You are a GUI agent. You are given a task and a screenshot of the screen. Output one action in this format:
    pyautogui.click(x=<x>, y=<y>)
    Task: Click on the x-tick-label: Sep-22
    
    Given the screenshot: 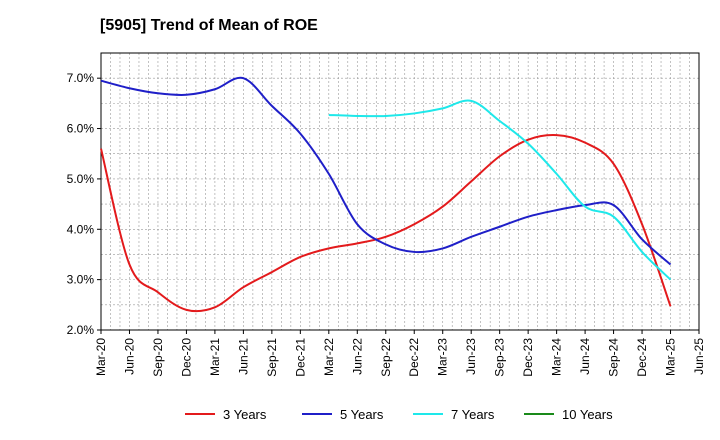 What is the action you would take?
    pyautogui.click(x=386, y=357)
    